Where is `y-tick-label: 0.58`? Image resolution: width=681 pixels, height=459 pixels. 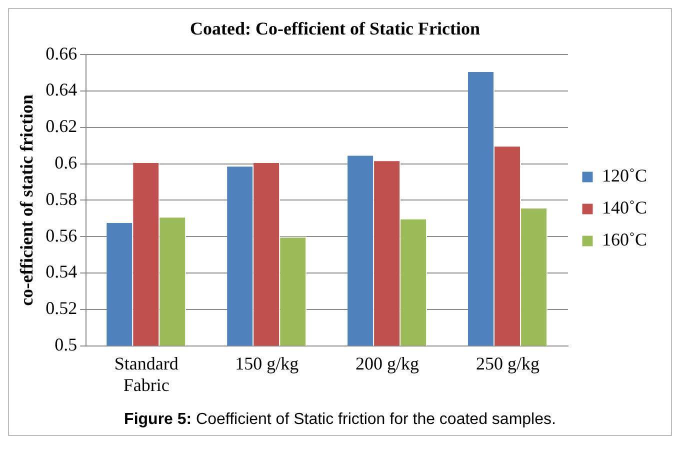 y-tick-label: 0.58 is located at coordinates (62, 198).